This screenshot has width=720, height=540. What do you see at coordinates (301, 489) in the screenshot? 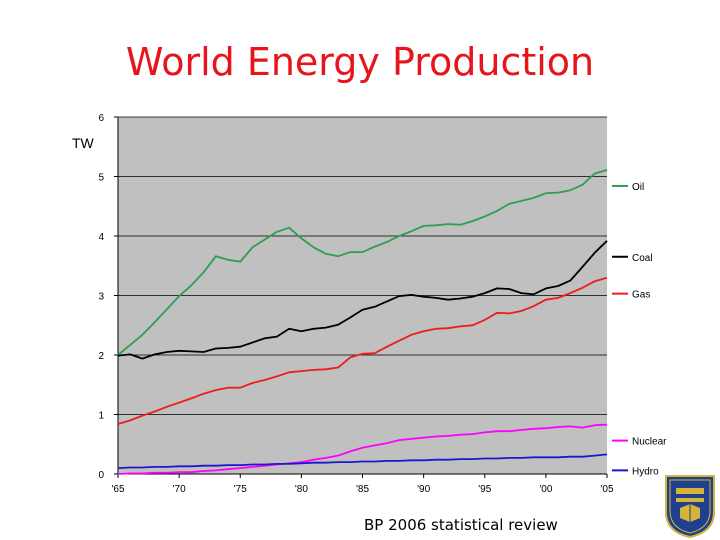
I see `x-tick-label: '80` at bounding box center [301, 489].